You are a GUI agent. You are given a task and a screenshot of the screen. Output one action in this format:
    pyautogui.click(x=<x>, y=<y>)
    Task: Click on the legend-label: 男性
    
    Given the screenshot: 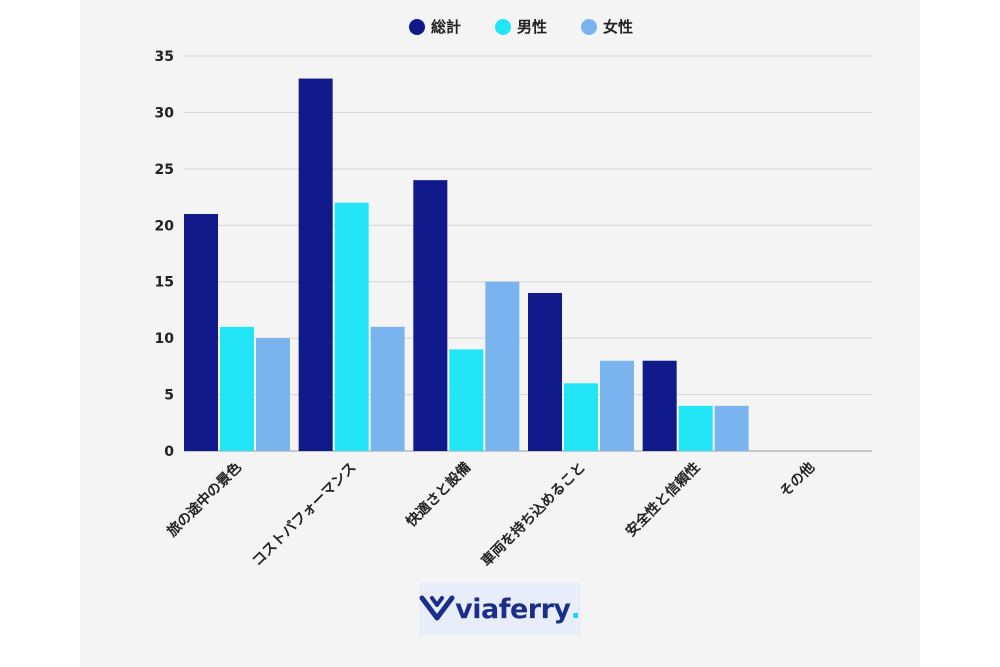 What is the action you would take?
    pyautogui.click(x=532, y=27)
    